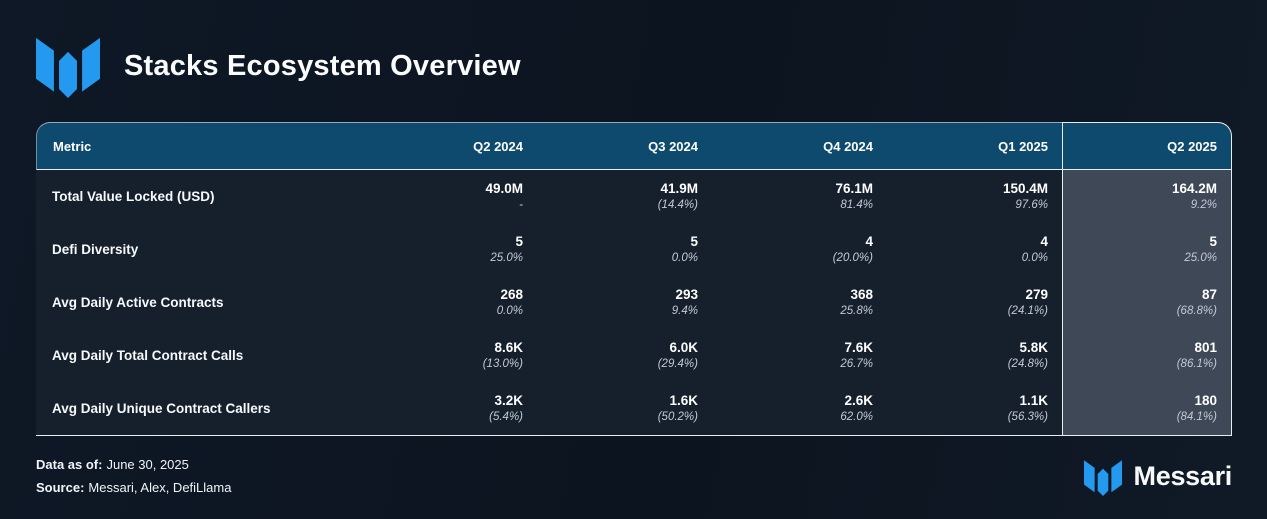 This screenshot has width=1267, height=519. I want to click on source-value: Messari, Alex, DefiLlama, so click(160, 487).